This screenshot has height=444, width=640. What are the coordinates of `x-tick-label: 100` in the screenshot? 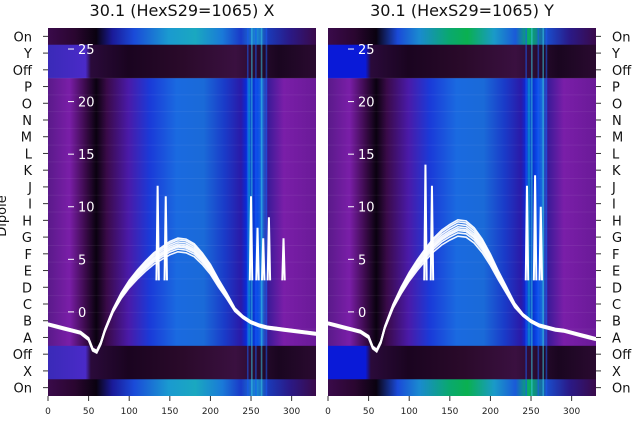 It's located at (129, 412).